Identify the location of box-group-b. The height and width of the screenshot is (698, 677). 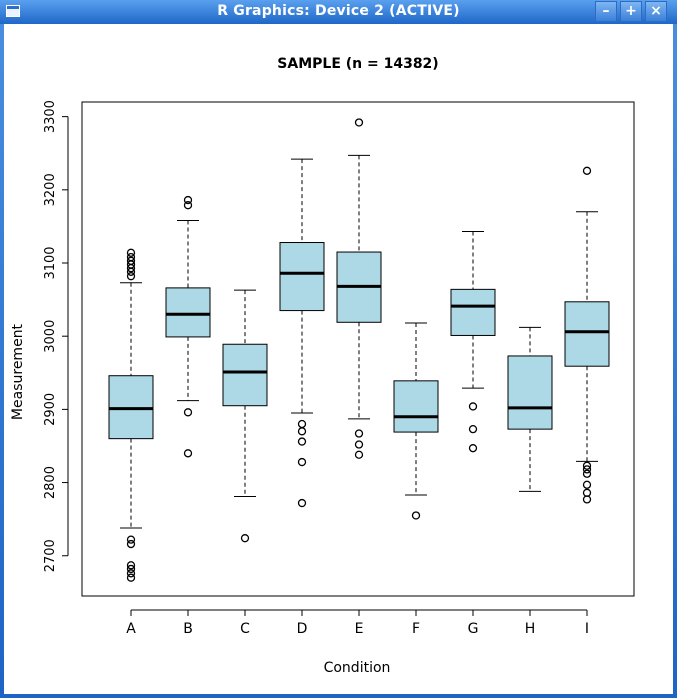
(188, 326).